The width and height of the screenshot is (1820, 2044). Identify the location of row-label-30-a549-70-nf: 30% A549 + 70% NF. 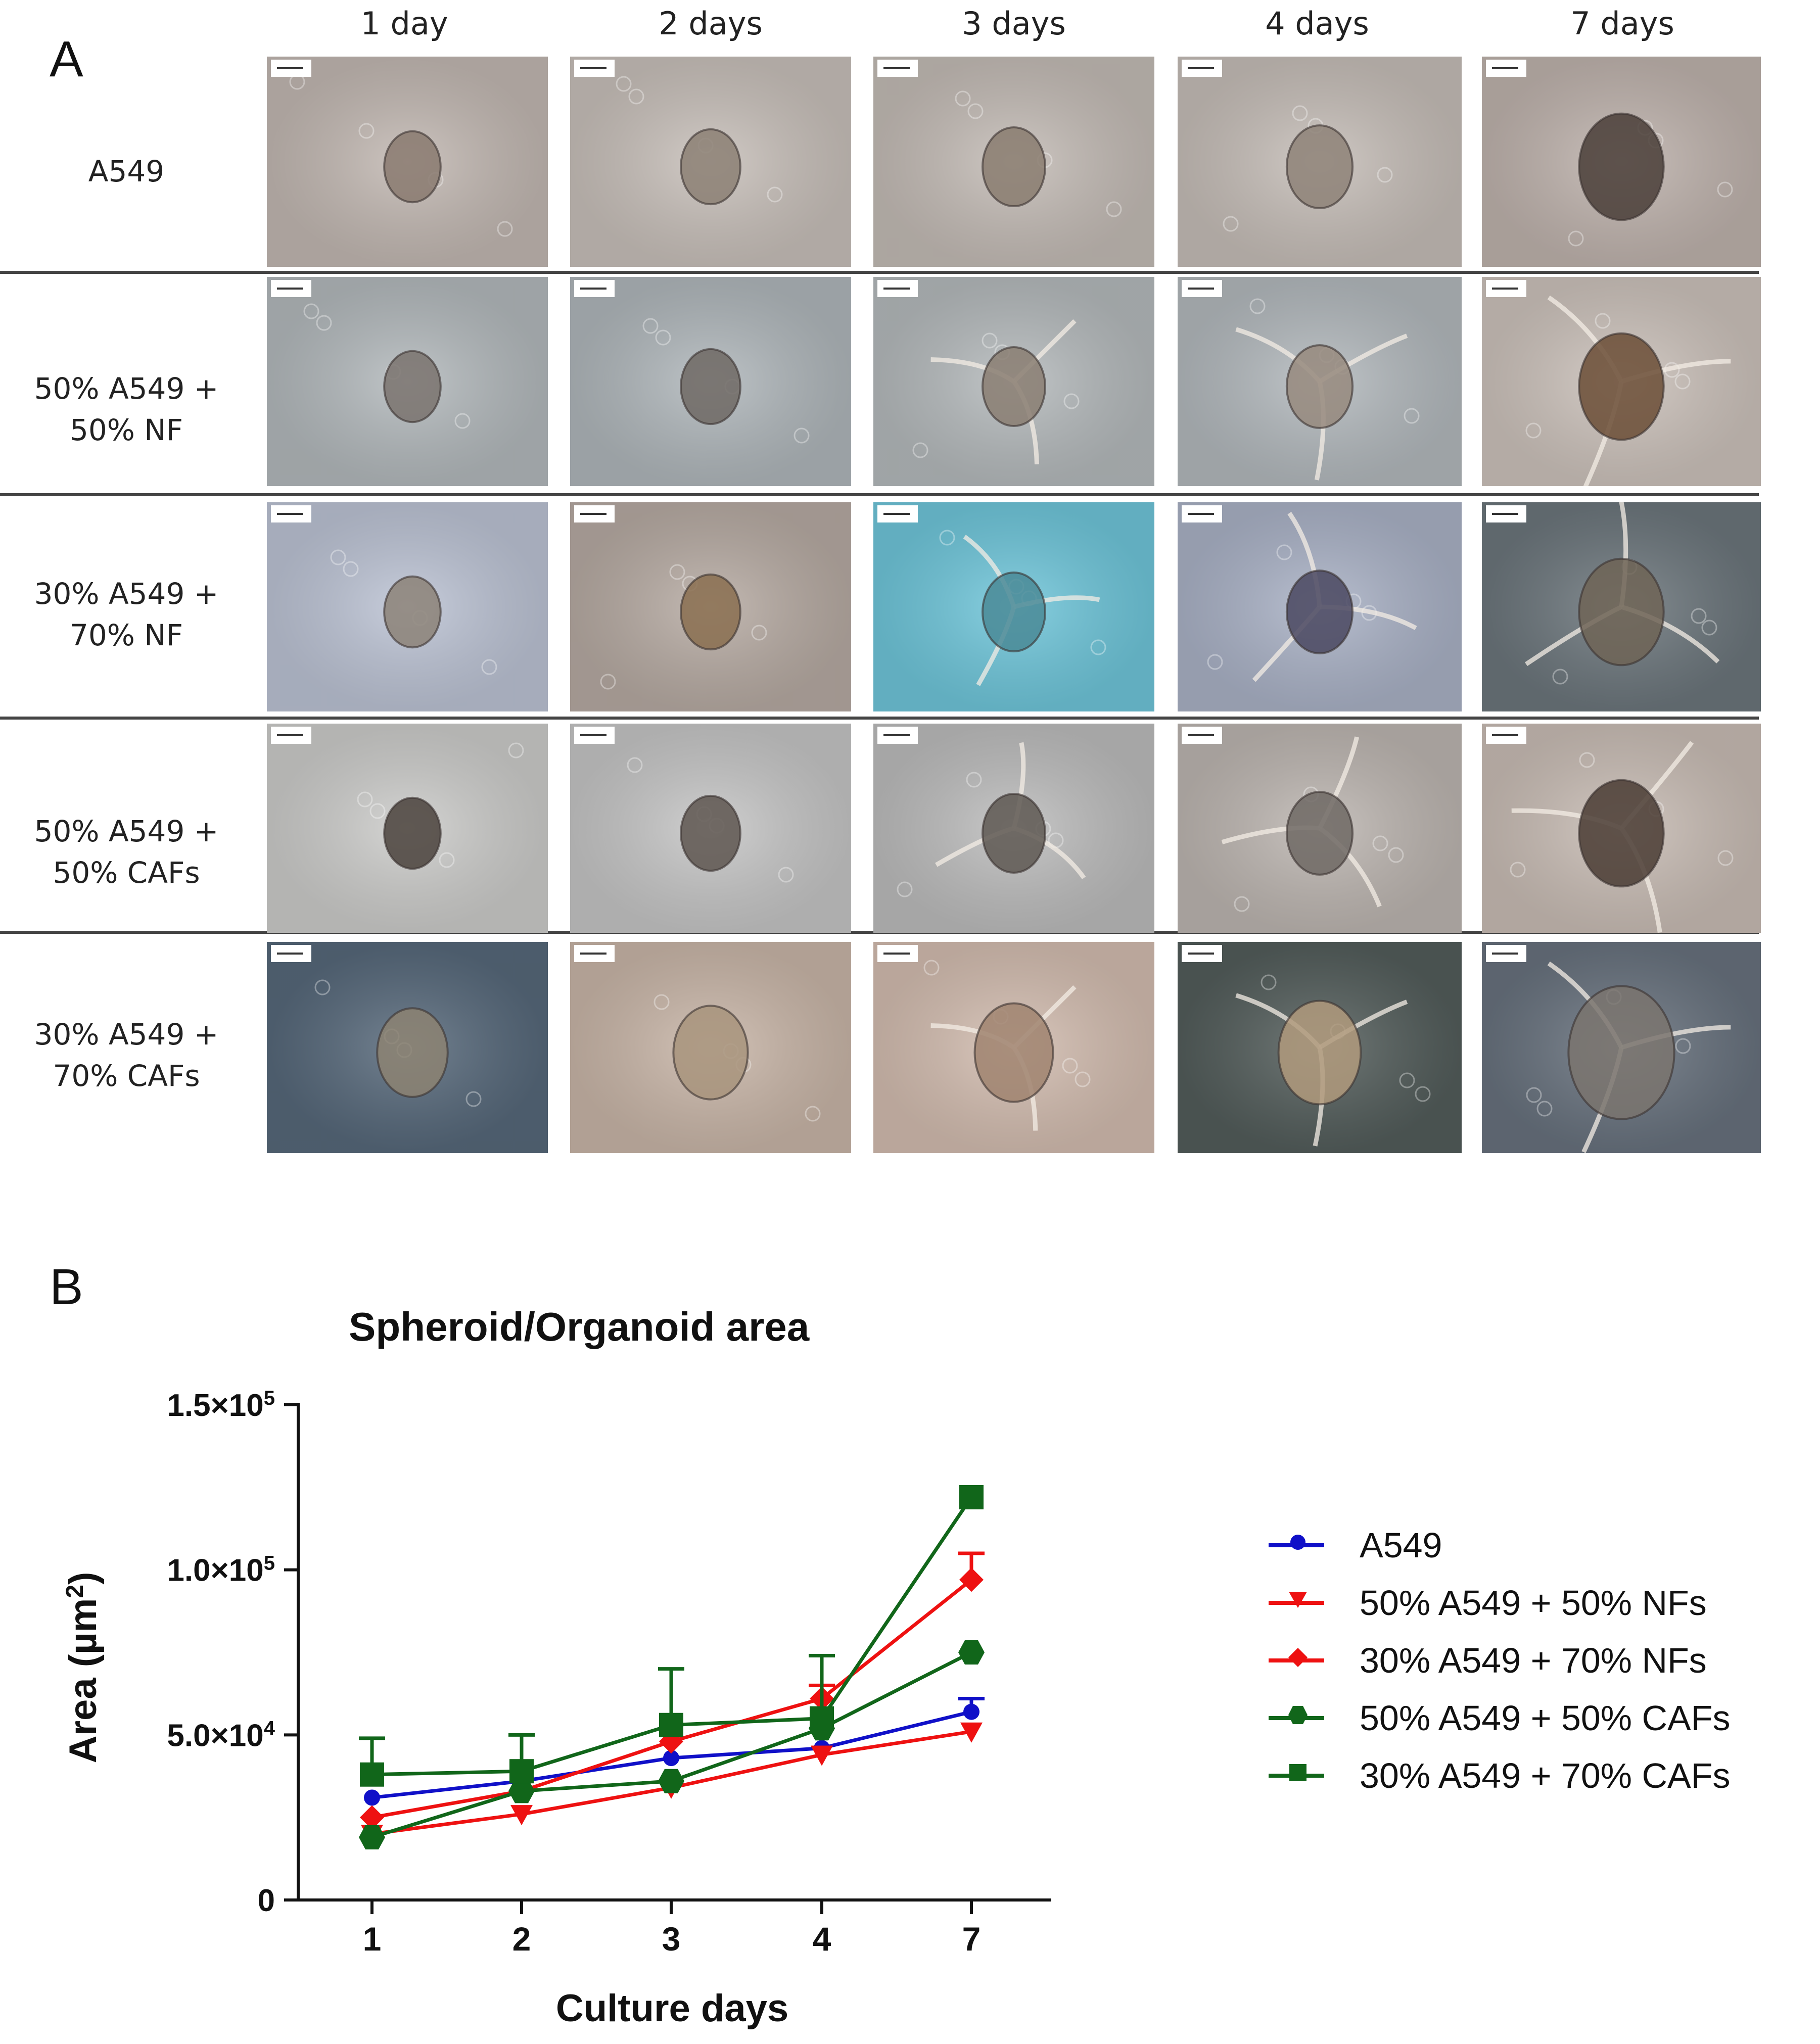
(126, 614).